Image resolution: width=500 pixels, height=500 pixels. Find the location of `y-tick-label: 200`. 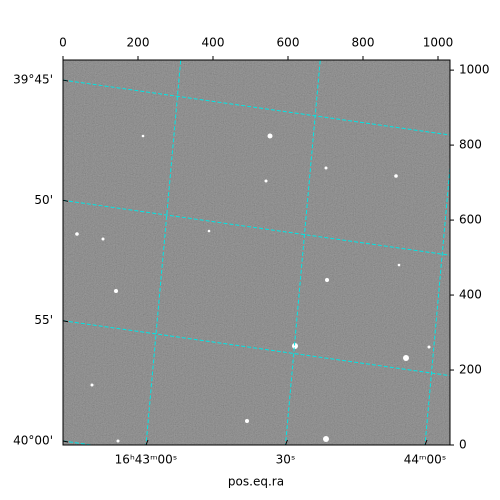

y-tick-label: 200 is located at coordinates (470, 370).